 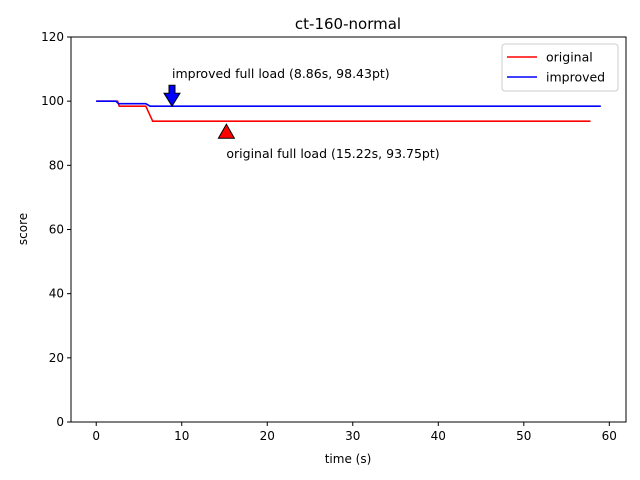 I want to click on y-tick-label: 80, so click(x=56, y=165).